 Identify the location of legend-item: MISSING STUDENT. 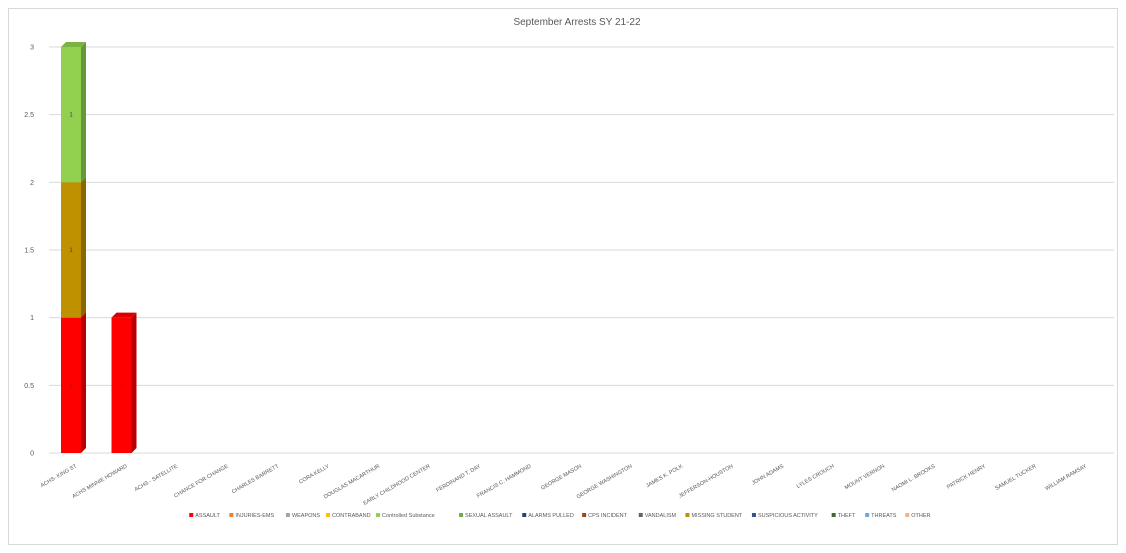
(716, 516).